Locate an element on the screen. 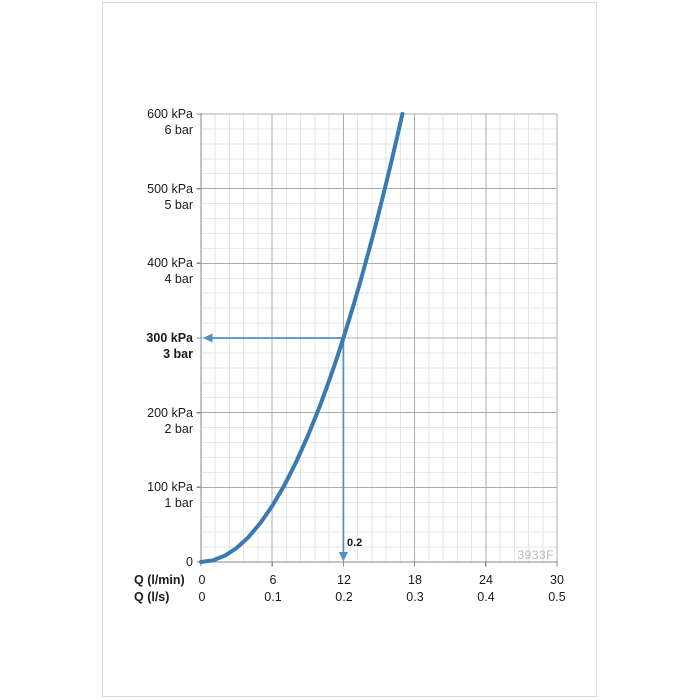  x-tick-ls: 0.5 is located at coordinates (557, 597).